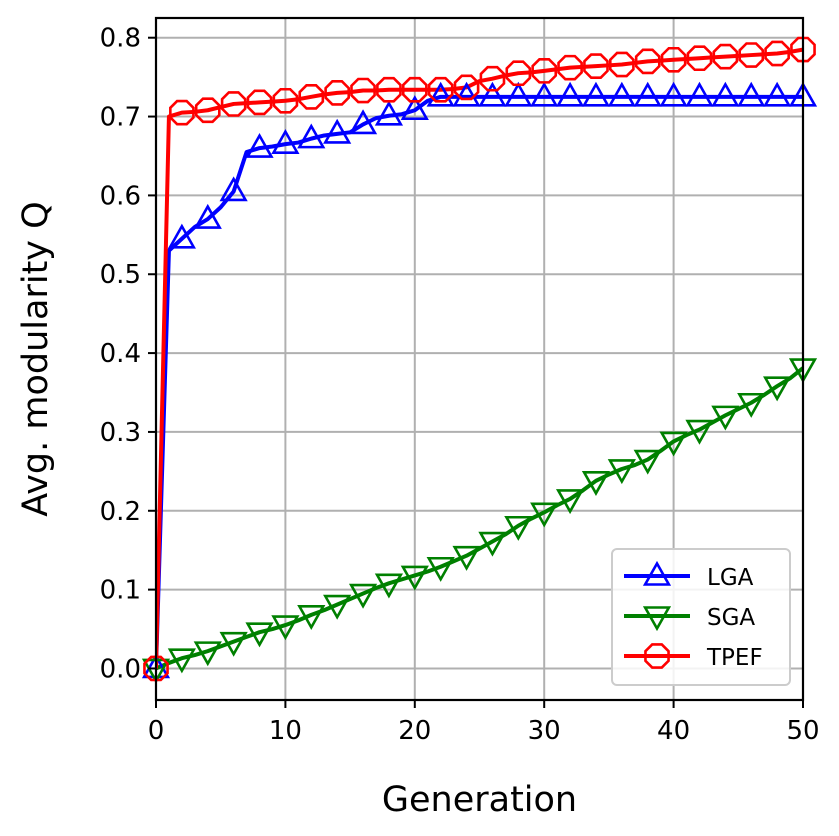 The height and width of the screenshot is (836, 839). What do you see at coordinates (120, 118) in the screenshot?
I see `y-tick-label: 0.7` at bounding box center [120, 118].